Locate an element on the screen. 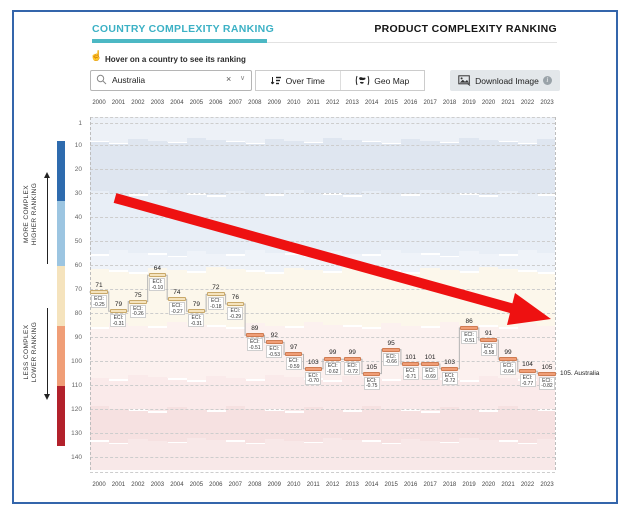 This screenshot has height=514, width=630. year-label: 2004 is located at coordinates (177, 485).